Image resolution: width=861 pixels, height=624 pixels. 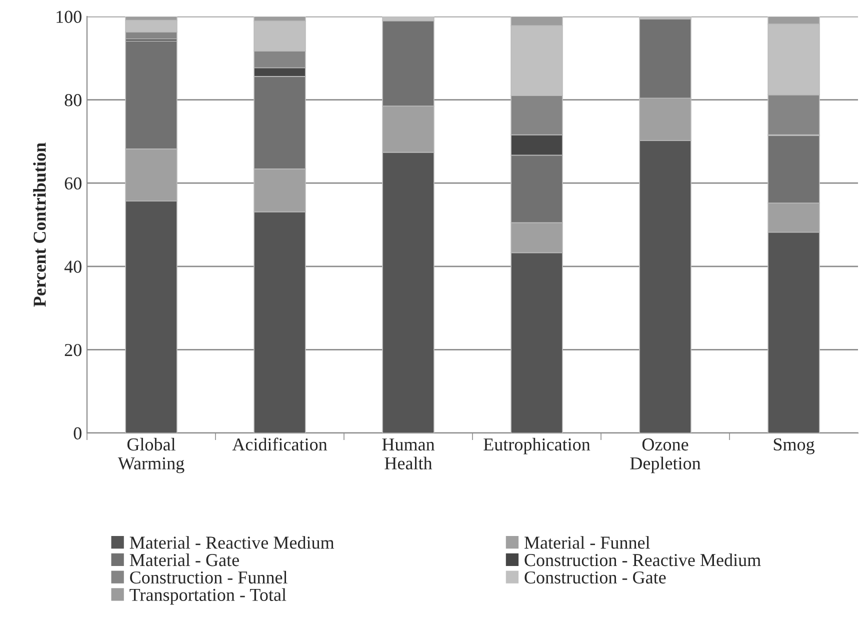 I want to click on x-tick-label: Global Warming, so click(x=151, y=456).